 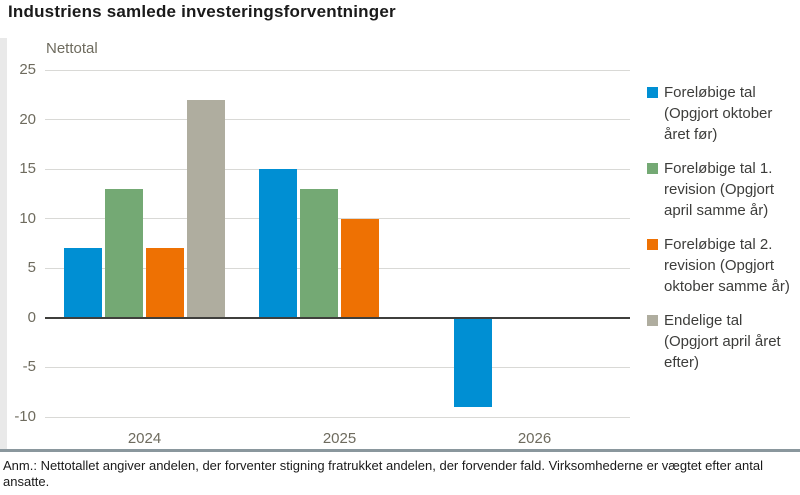 What do you see at coordinates (337, 70) in the screenshot?
I see `gridline-y25` at bounding box center [337, 70].